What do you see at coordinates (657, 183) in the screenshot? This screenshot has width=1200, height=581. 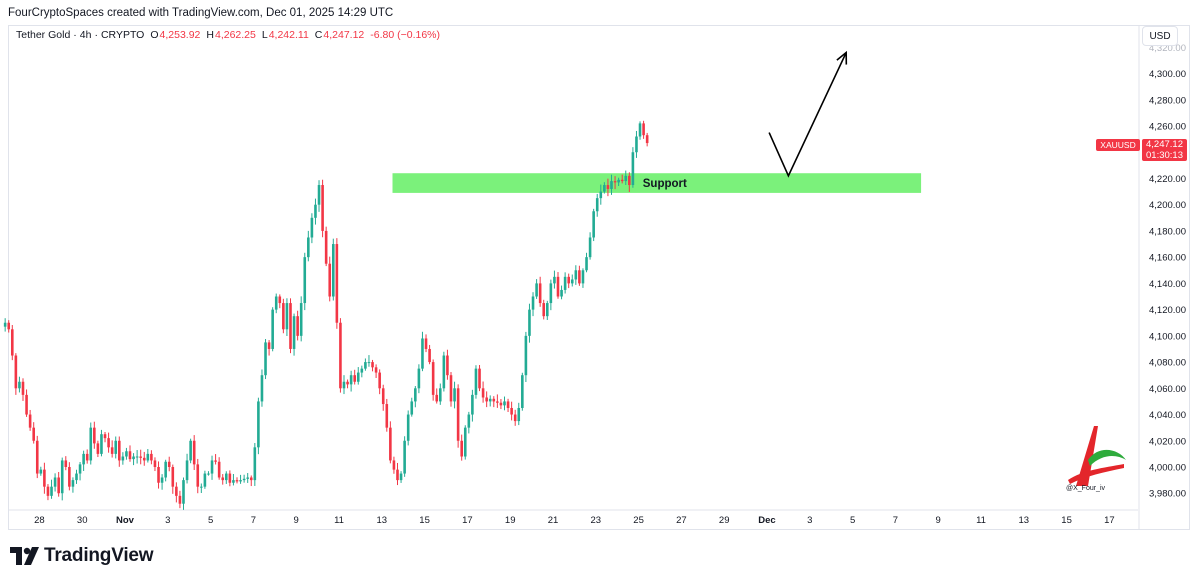 I see `support-zone` at bounding box center [657, 183].